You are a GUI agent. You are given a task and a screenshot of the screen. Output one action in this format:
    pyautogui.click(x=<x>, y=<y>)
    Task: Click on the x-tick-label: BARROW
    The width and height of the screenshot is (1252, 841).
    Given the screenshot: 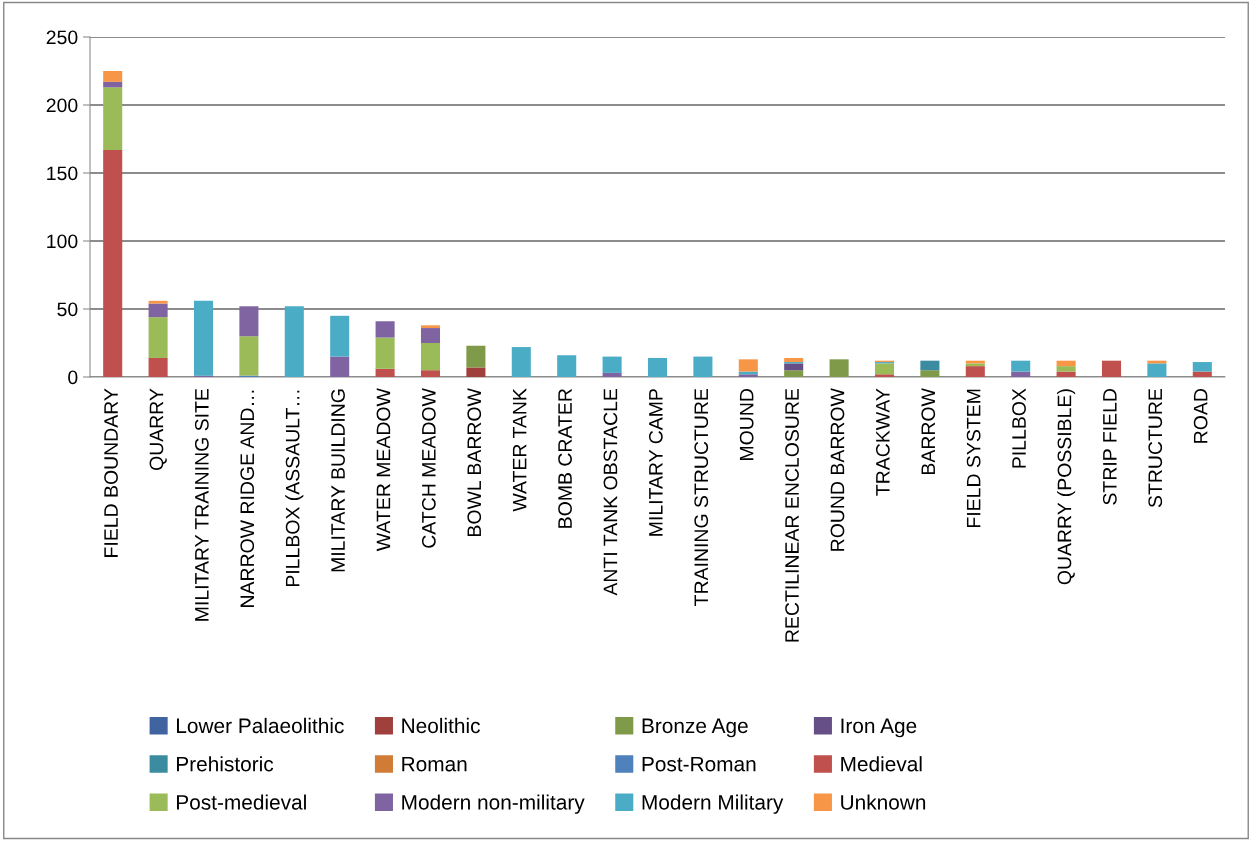 What is the action you would take?
    pyautogui.click(x=928, y=431)
    